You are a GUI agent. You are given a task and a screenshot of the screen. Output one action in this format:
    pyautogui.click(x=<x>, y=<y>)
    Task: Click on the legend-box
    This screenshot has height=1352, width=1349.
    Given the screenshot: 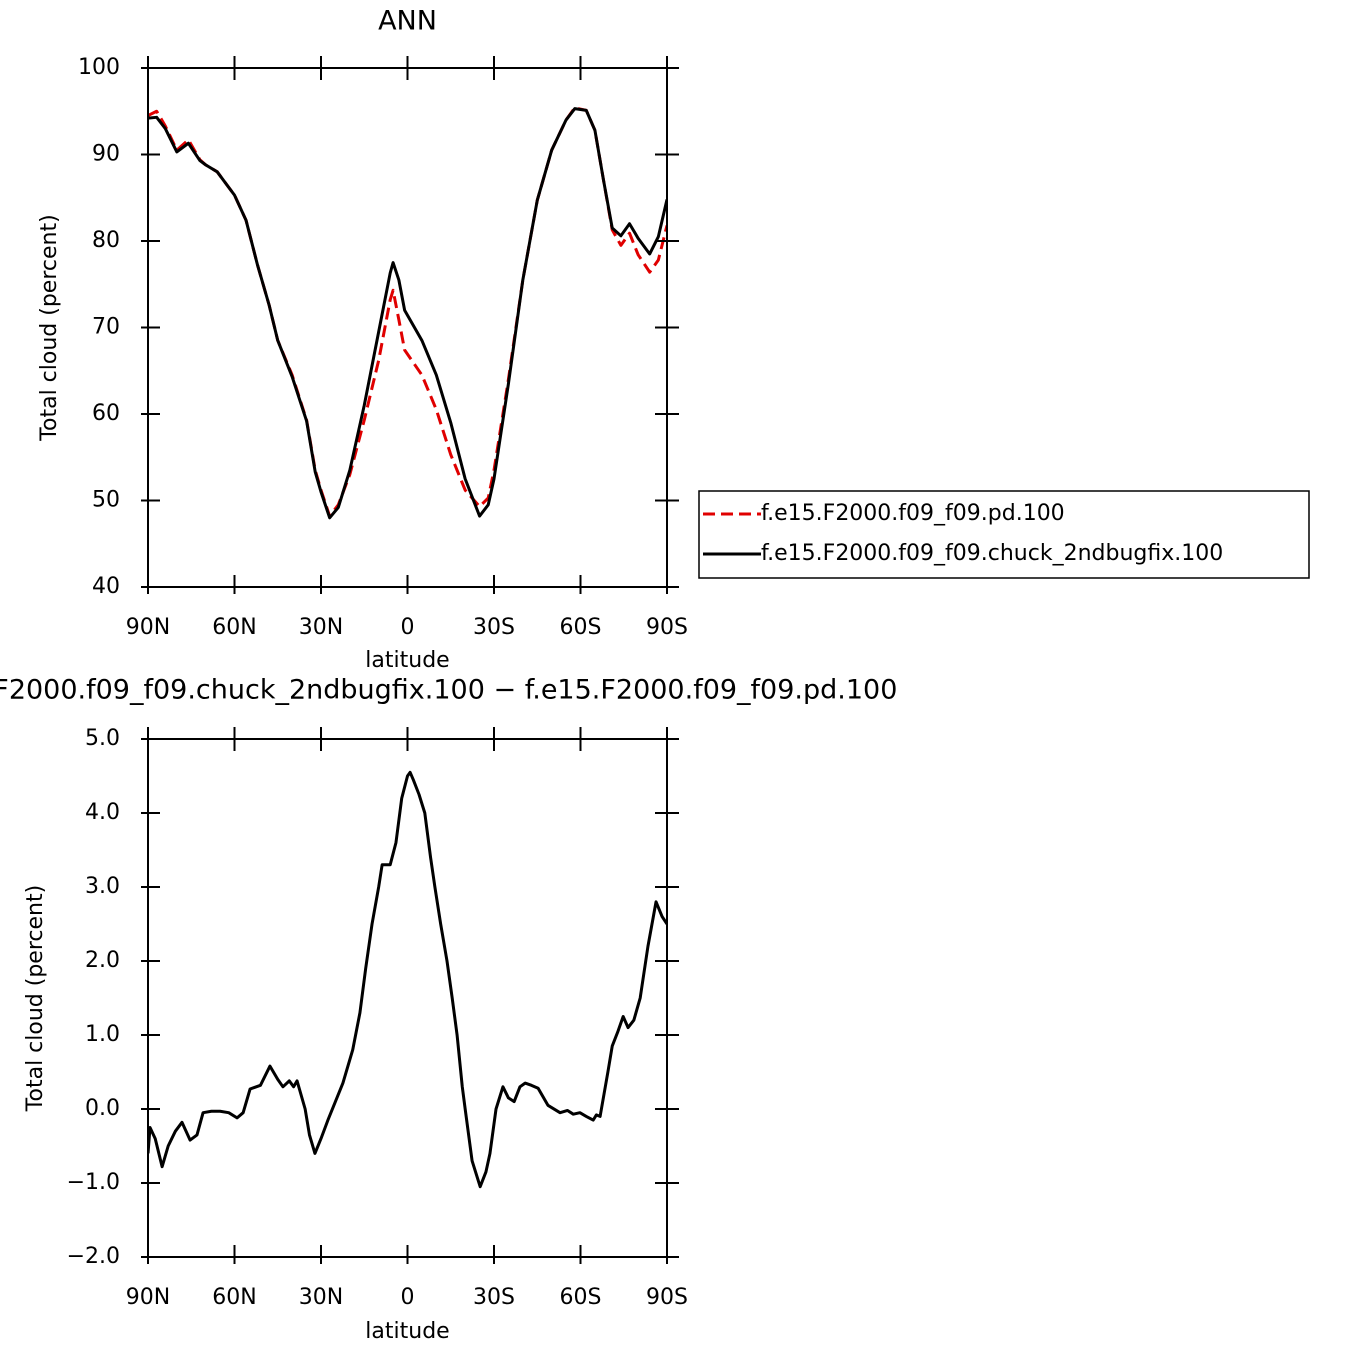 What is the action you would take?
    pyautogui.click(x=1004, y=534)
    